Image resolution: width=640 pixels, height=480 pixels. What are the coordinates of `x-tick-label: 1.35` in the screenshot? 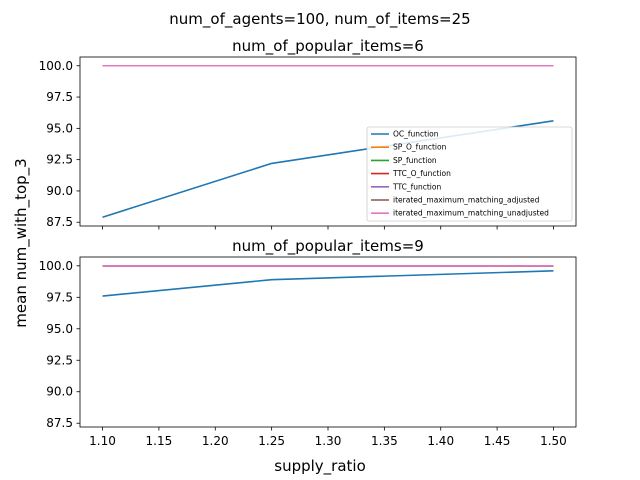 It's located at (384, 441).